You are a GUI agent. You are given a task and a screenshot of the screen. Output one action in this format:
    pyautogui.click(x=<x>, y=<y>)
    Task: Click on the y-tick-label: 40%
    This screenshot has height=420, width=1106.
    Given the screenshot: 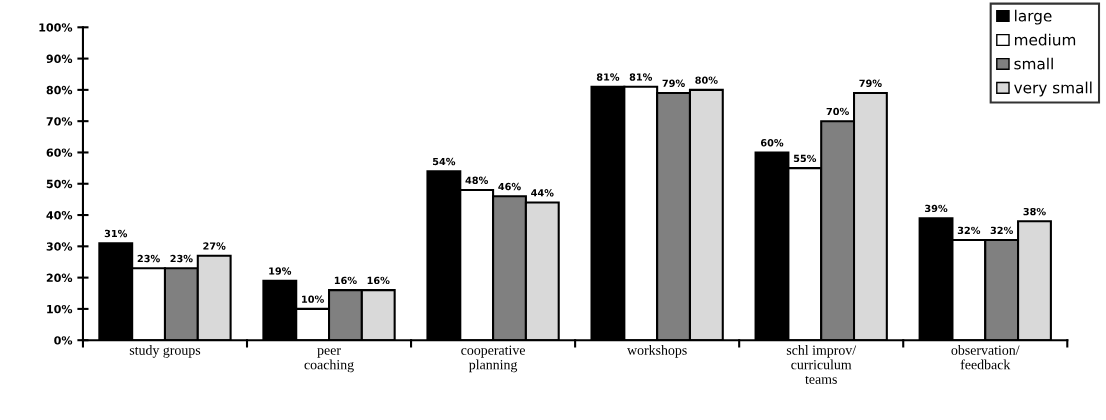 What is the action you would take?
    pyautogui.click(x=59, y=215)
    